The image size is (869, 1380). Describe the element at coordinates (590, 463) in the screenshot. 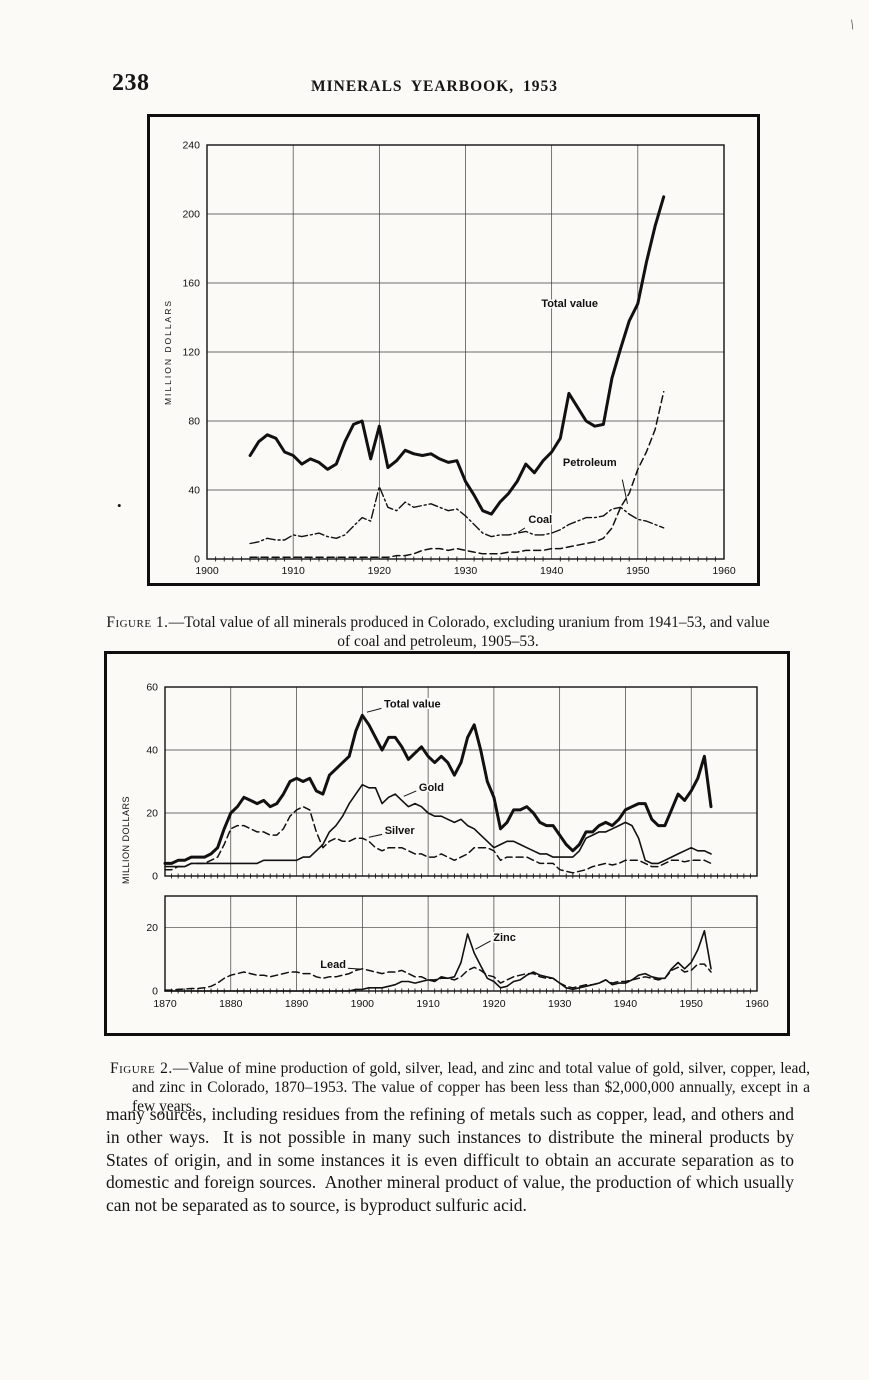

I see `series-label: Petroleum` at that location.